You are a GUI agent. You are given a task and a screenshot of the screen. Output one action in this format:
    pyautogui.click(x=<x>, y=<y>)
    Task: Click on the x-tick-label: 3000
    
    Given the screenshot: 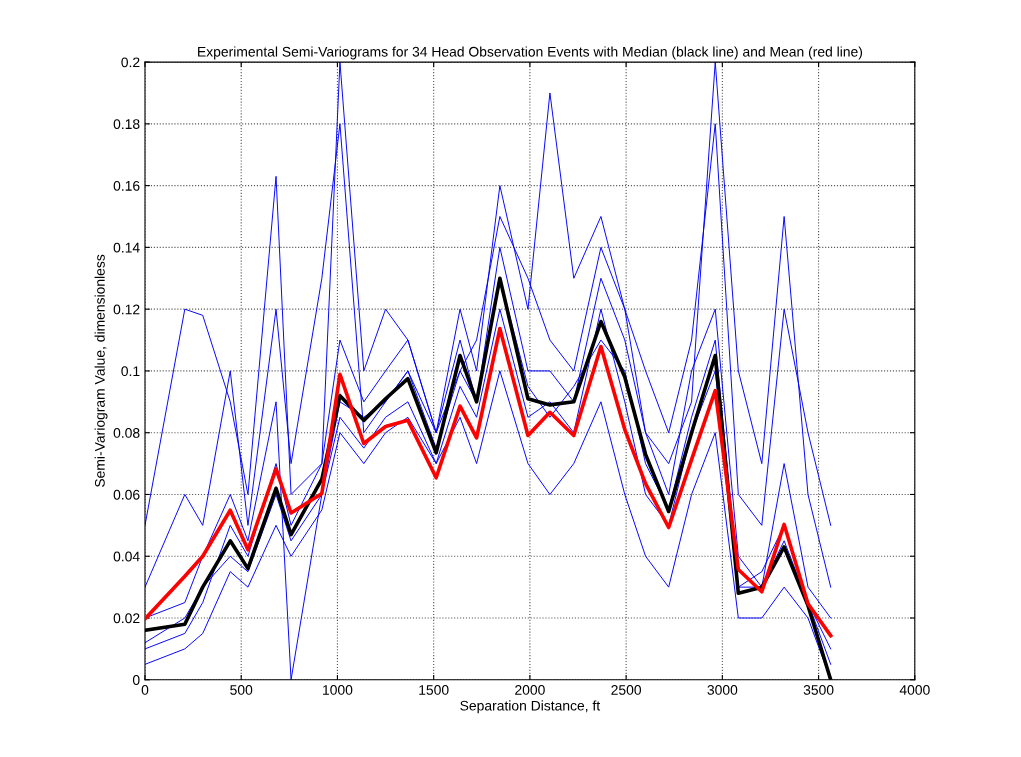 What is the action you would take?
    pyautogui.click(x=722, y=690)
    